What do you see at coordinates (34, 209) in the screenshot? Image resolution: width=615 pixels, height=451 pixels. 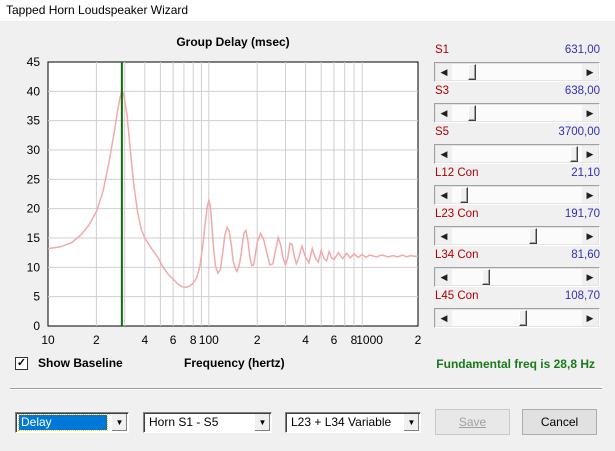 I see `y-tick-label: 20` at bounding box center [34, 209].